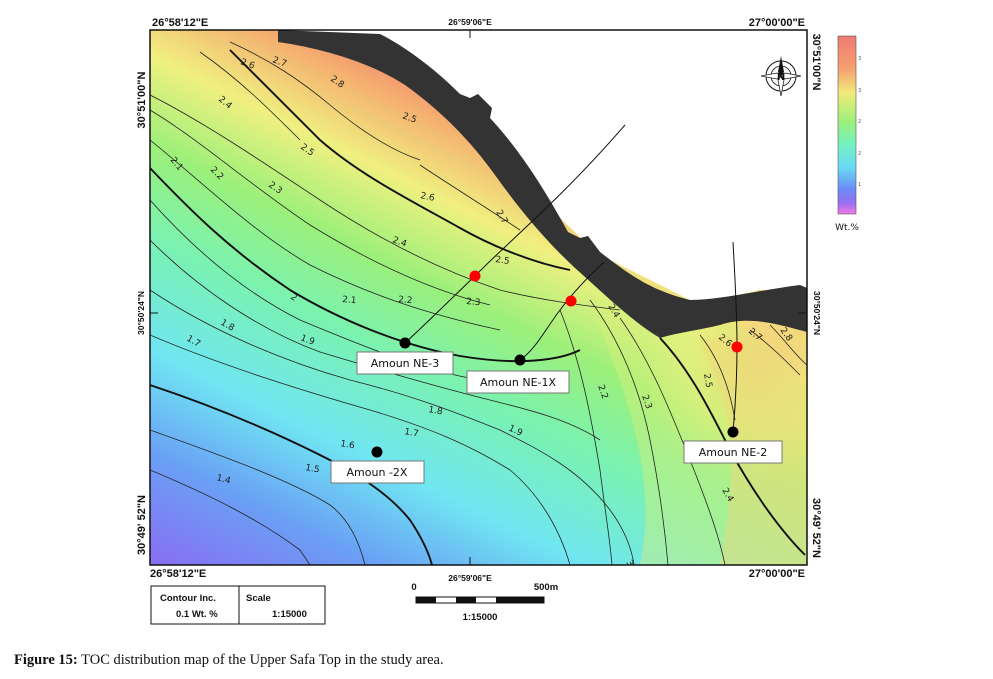  Describe the element at coordinates (411, 433) in the screenshot. I see `svg-text: 1.7` at that location.